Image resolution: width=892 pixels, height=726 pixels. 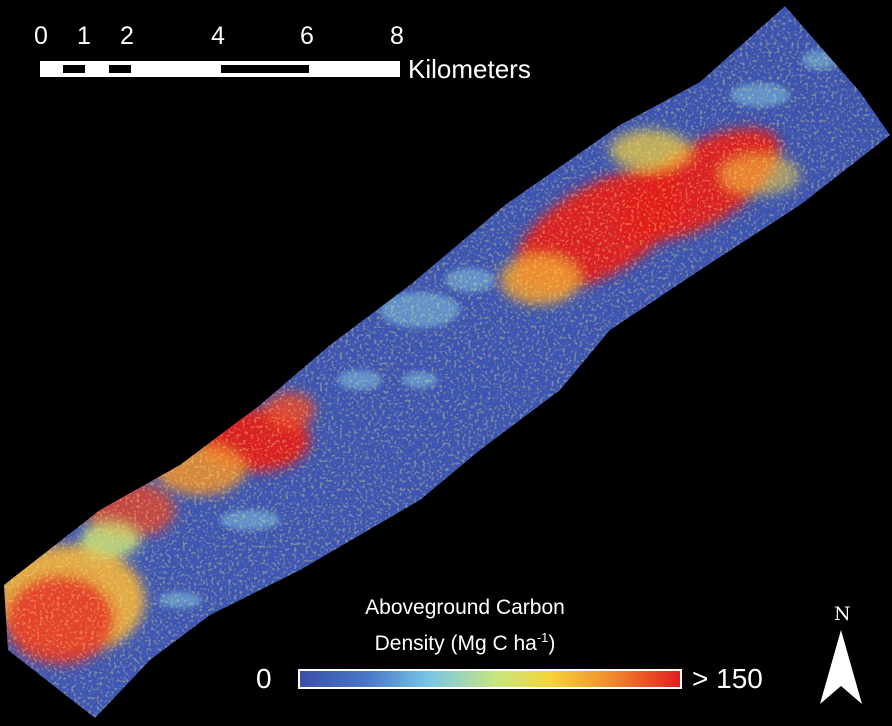 I want to click on legend-title-superscript: -1, so click(x=542, y=637).